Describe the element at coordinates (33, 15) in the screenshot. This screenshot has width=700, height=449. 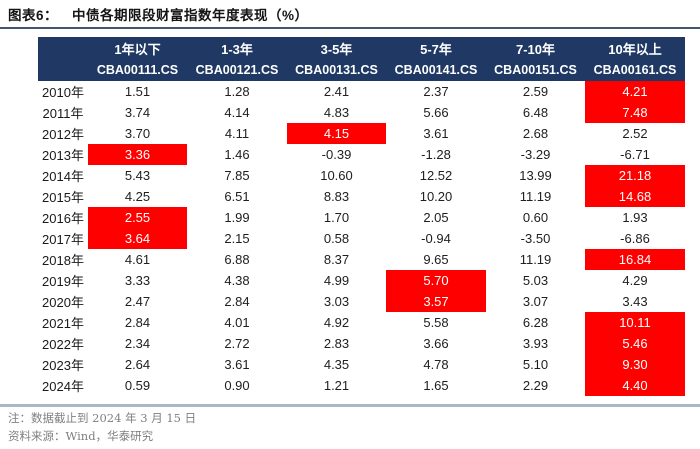
I see `exhibit-label: 图表6：` at that location.